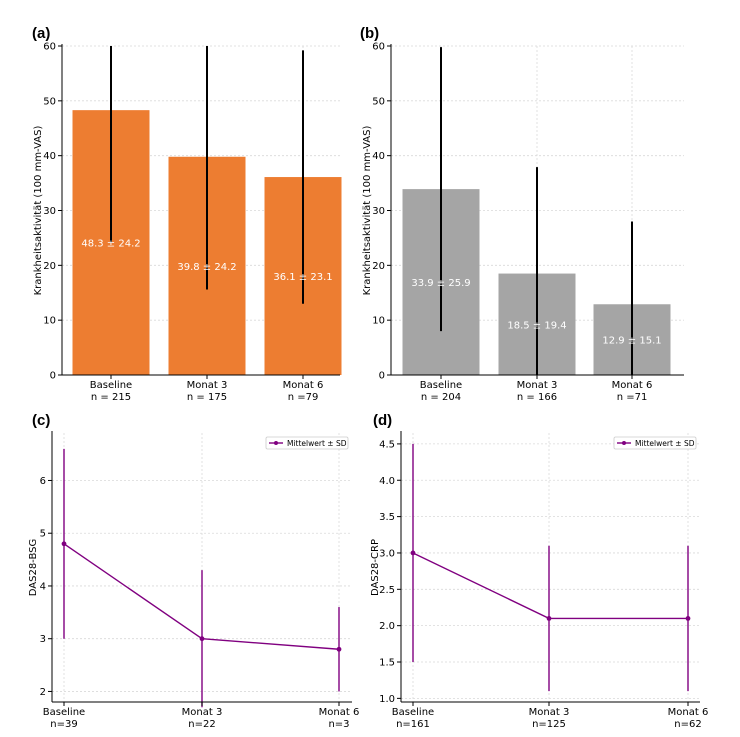 The image size is (740, 737). What do you see at coordinates (375, 567) in the screenshot?
I see `panel-d-ylabel: DAS28-CRP` at bounding box center [375, 567].